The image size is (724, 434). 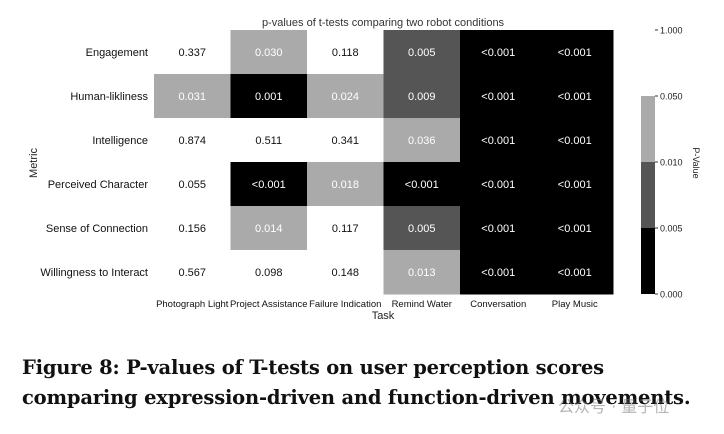 I want to click on cell-value-label: 0.337, so click(x=192, y=53).